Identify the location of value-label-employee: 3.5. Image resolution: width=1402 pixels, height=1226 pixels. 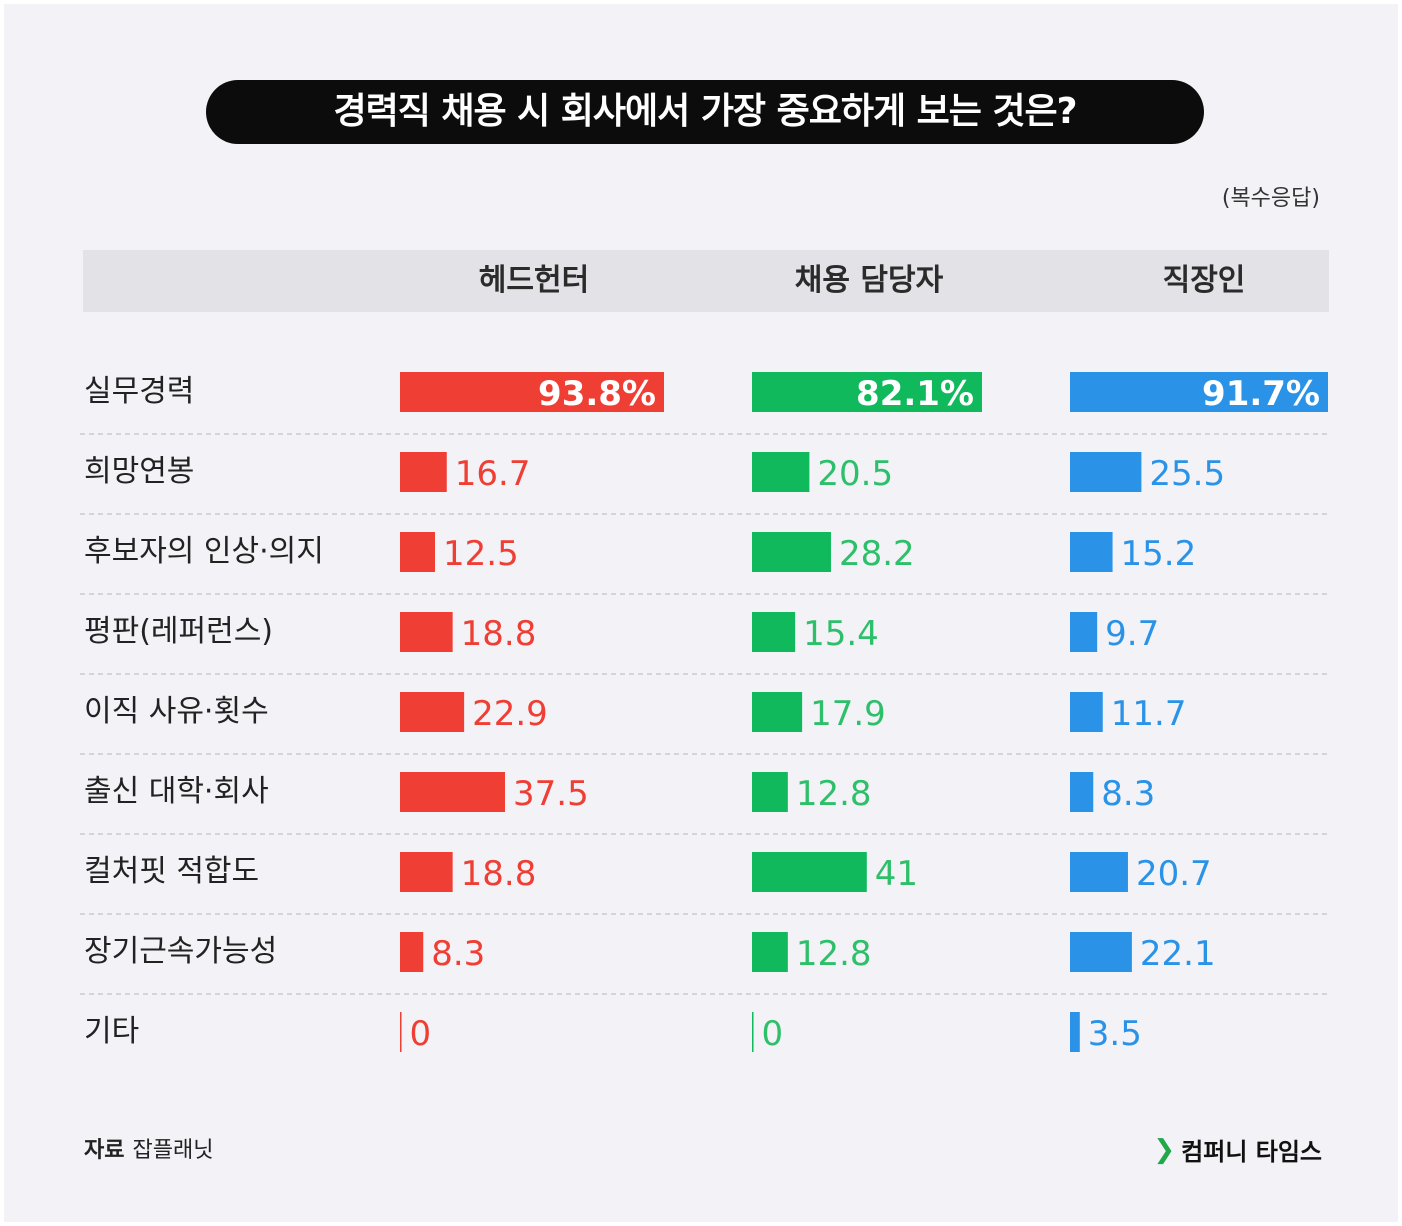
(1115, 1034).